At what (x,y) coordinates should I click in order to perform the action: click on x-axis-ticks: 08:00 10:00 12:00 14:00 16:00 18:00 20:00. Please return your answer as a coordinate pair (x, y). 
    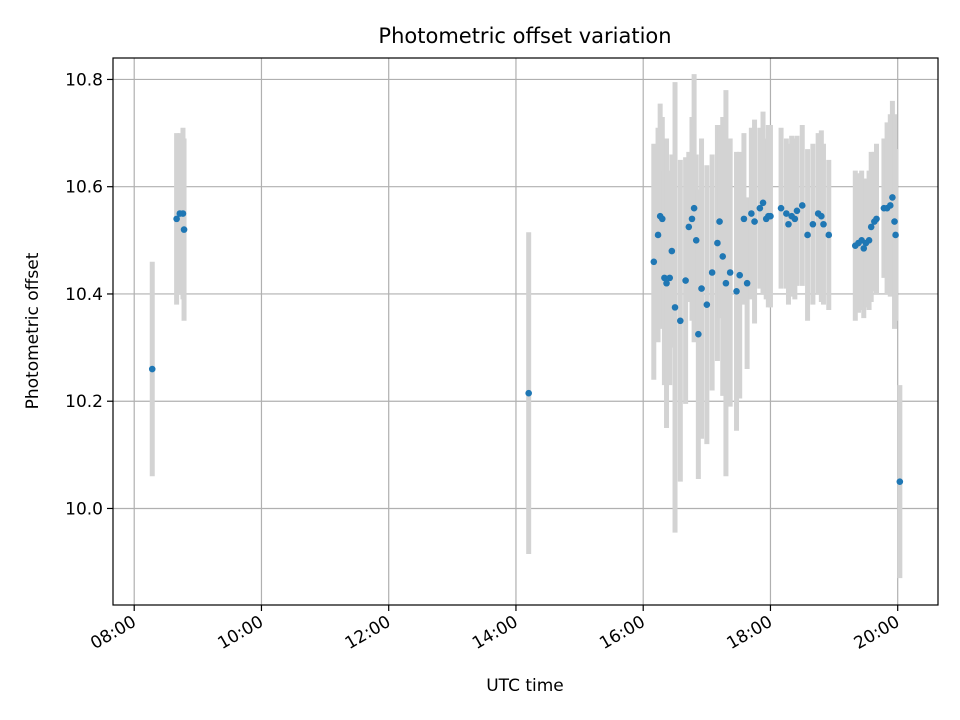
    Looking at the image, I should click on (495, 629).